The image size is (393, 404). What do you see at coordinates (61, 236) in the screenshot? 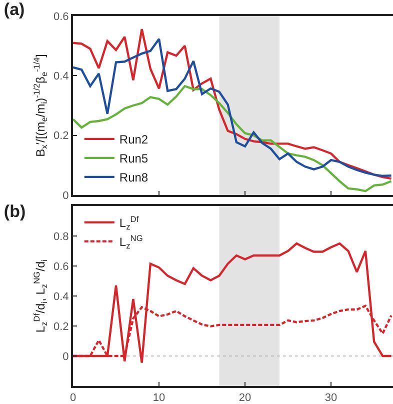
I see `y-tick-label: 0.8` at bounding box center [61, 236].